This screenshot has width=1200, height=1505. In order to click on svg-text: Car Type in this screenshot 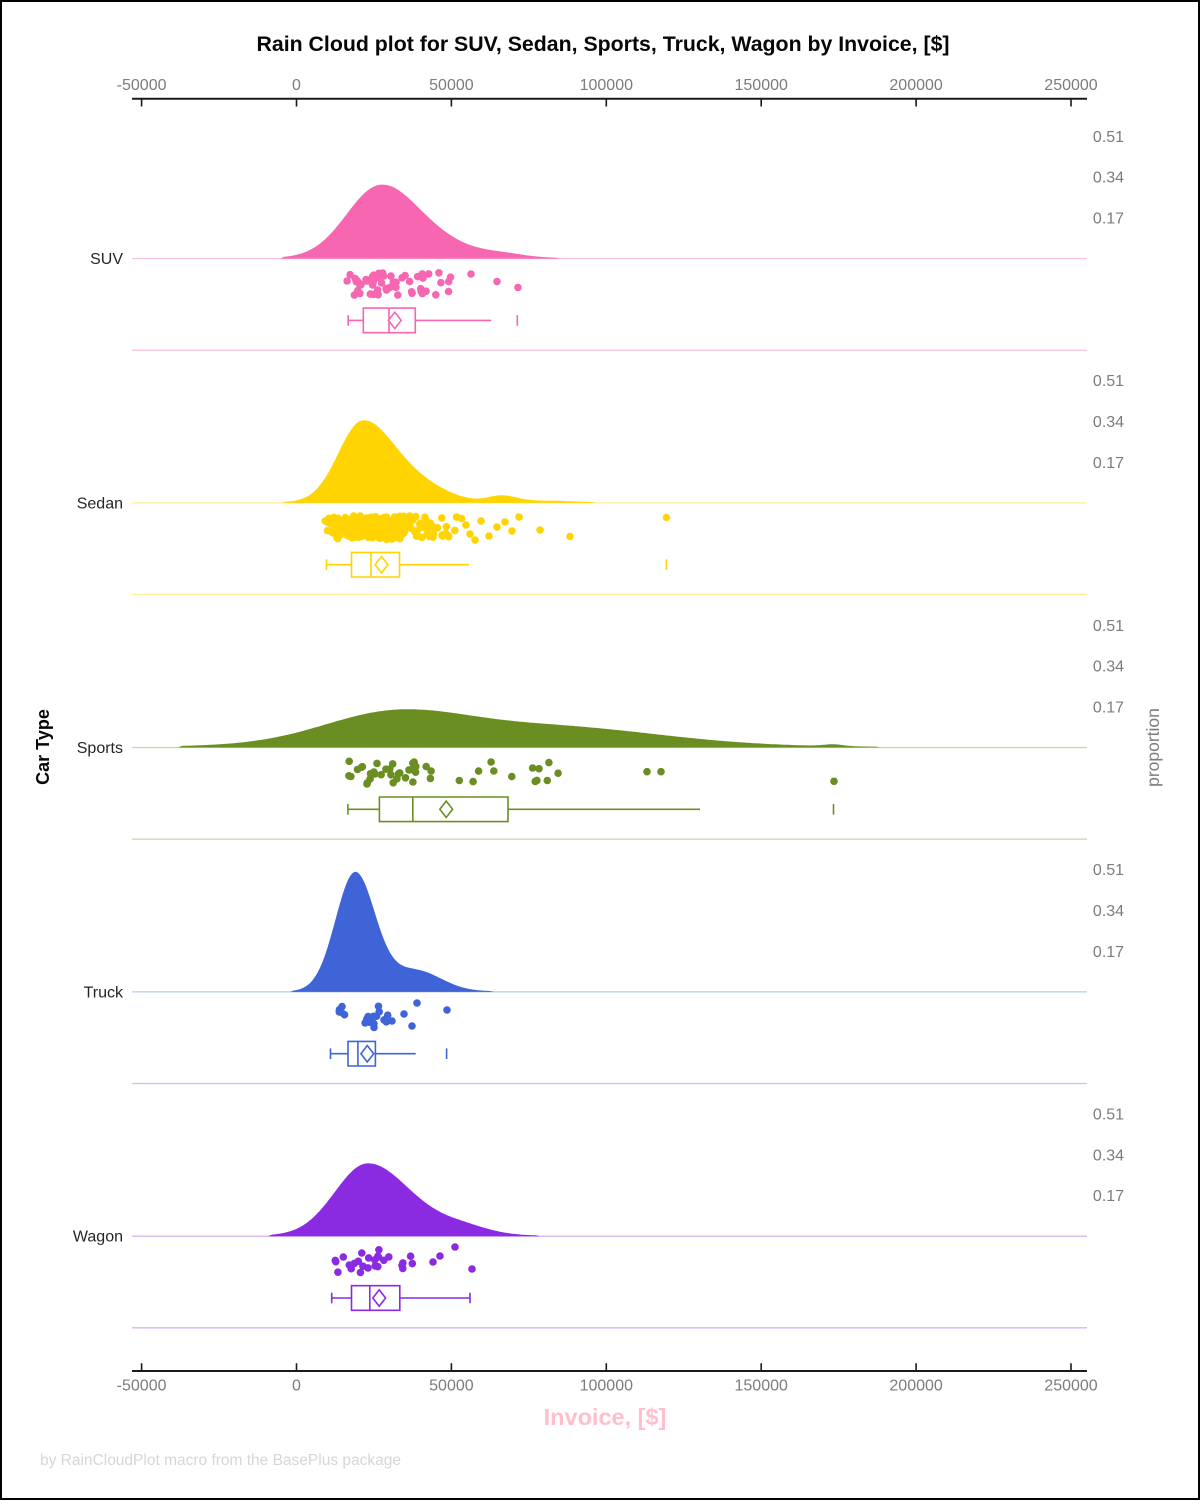, I will do `click(43, 747)`.